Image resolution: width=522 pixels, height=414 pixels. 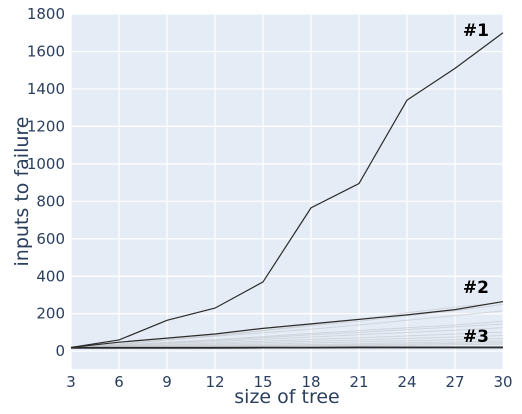 What do you see at coordinates (60, 351) in the screenshot?
I see `y-tick-label: 0` at bounding box center [60, 351].